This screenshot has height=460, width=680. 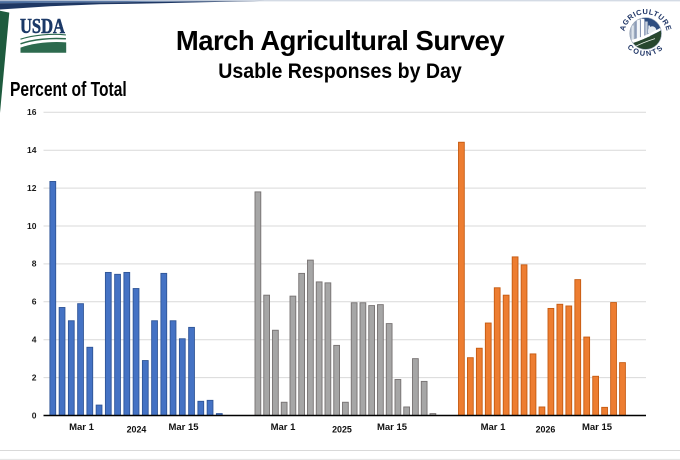 I want to click on svg-text: 14, so click(x=32, y=150).